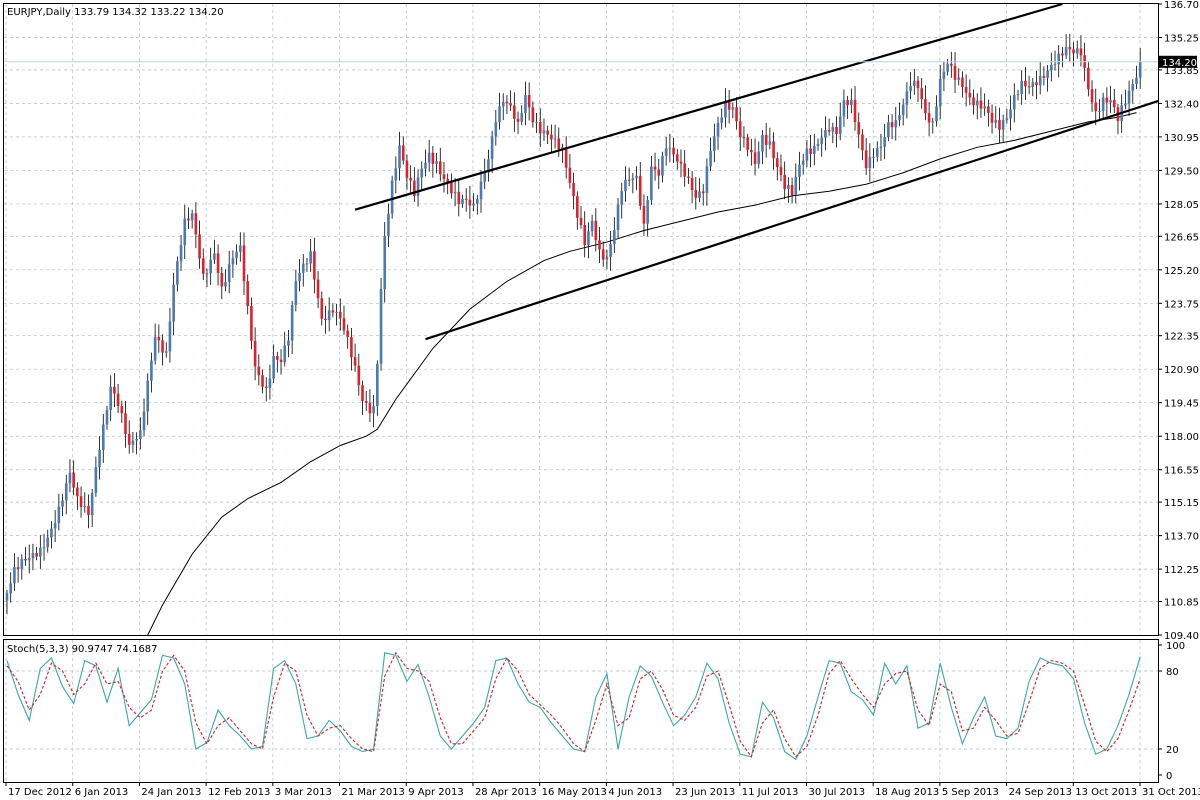  Describe the element at coordinates (970, 792) in the screenshot. I see `time-tick-label: 5 Sep 2013` at that location.